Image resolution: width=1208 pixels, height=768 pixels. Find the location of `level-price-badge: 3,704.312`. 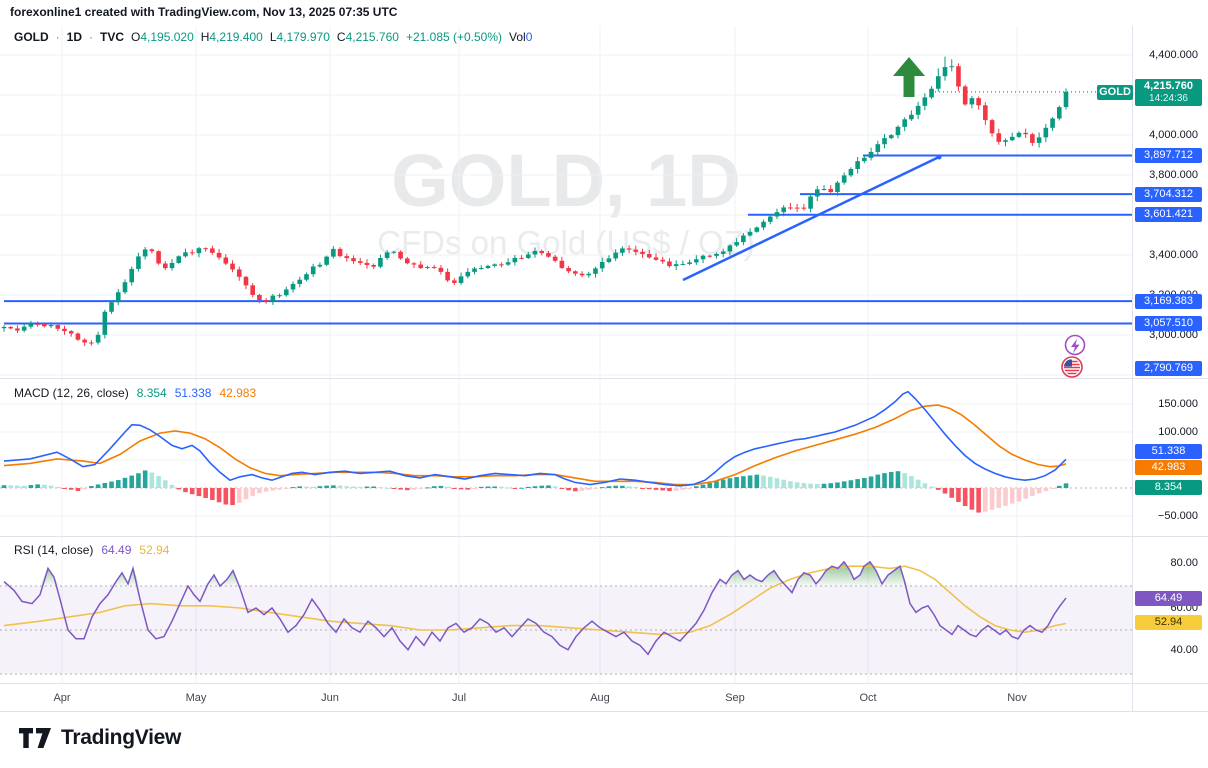

level-price-badge: 3,704.312 is located at coordinates (1168, 194).